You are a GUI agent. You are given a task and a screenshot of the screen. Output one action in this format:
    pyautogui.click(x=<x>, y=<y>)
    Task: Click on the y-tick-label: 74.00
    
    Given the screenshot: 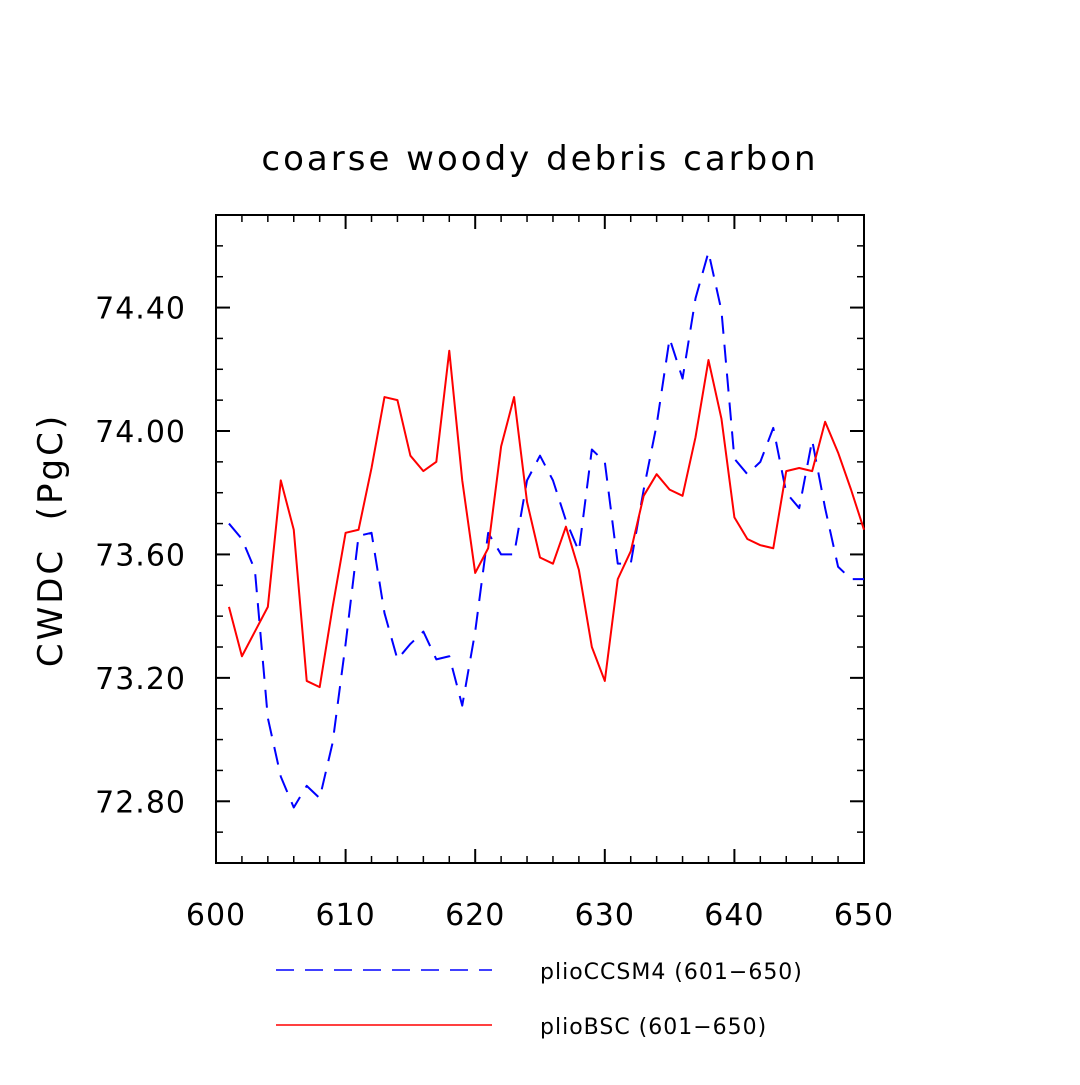 What is the action you would take?
    pyautogui.click(x=140, y=432)
    